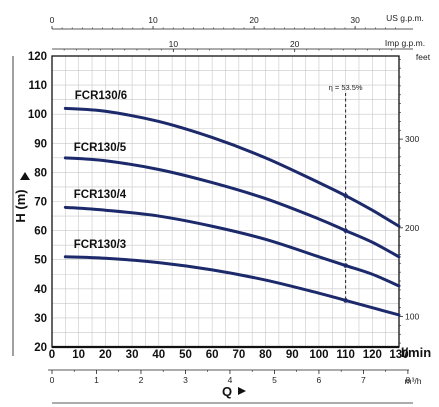 The image size is (439, 407). Describe the element at coordinates (318, 355) in the screenshot. I see `x-tick-label: 100` at that location.